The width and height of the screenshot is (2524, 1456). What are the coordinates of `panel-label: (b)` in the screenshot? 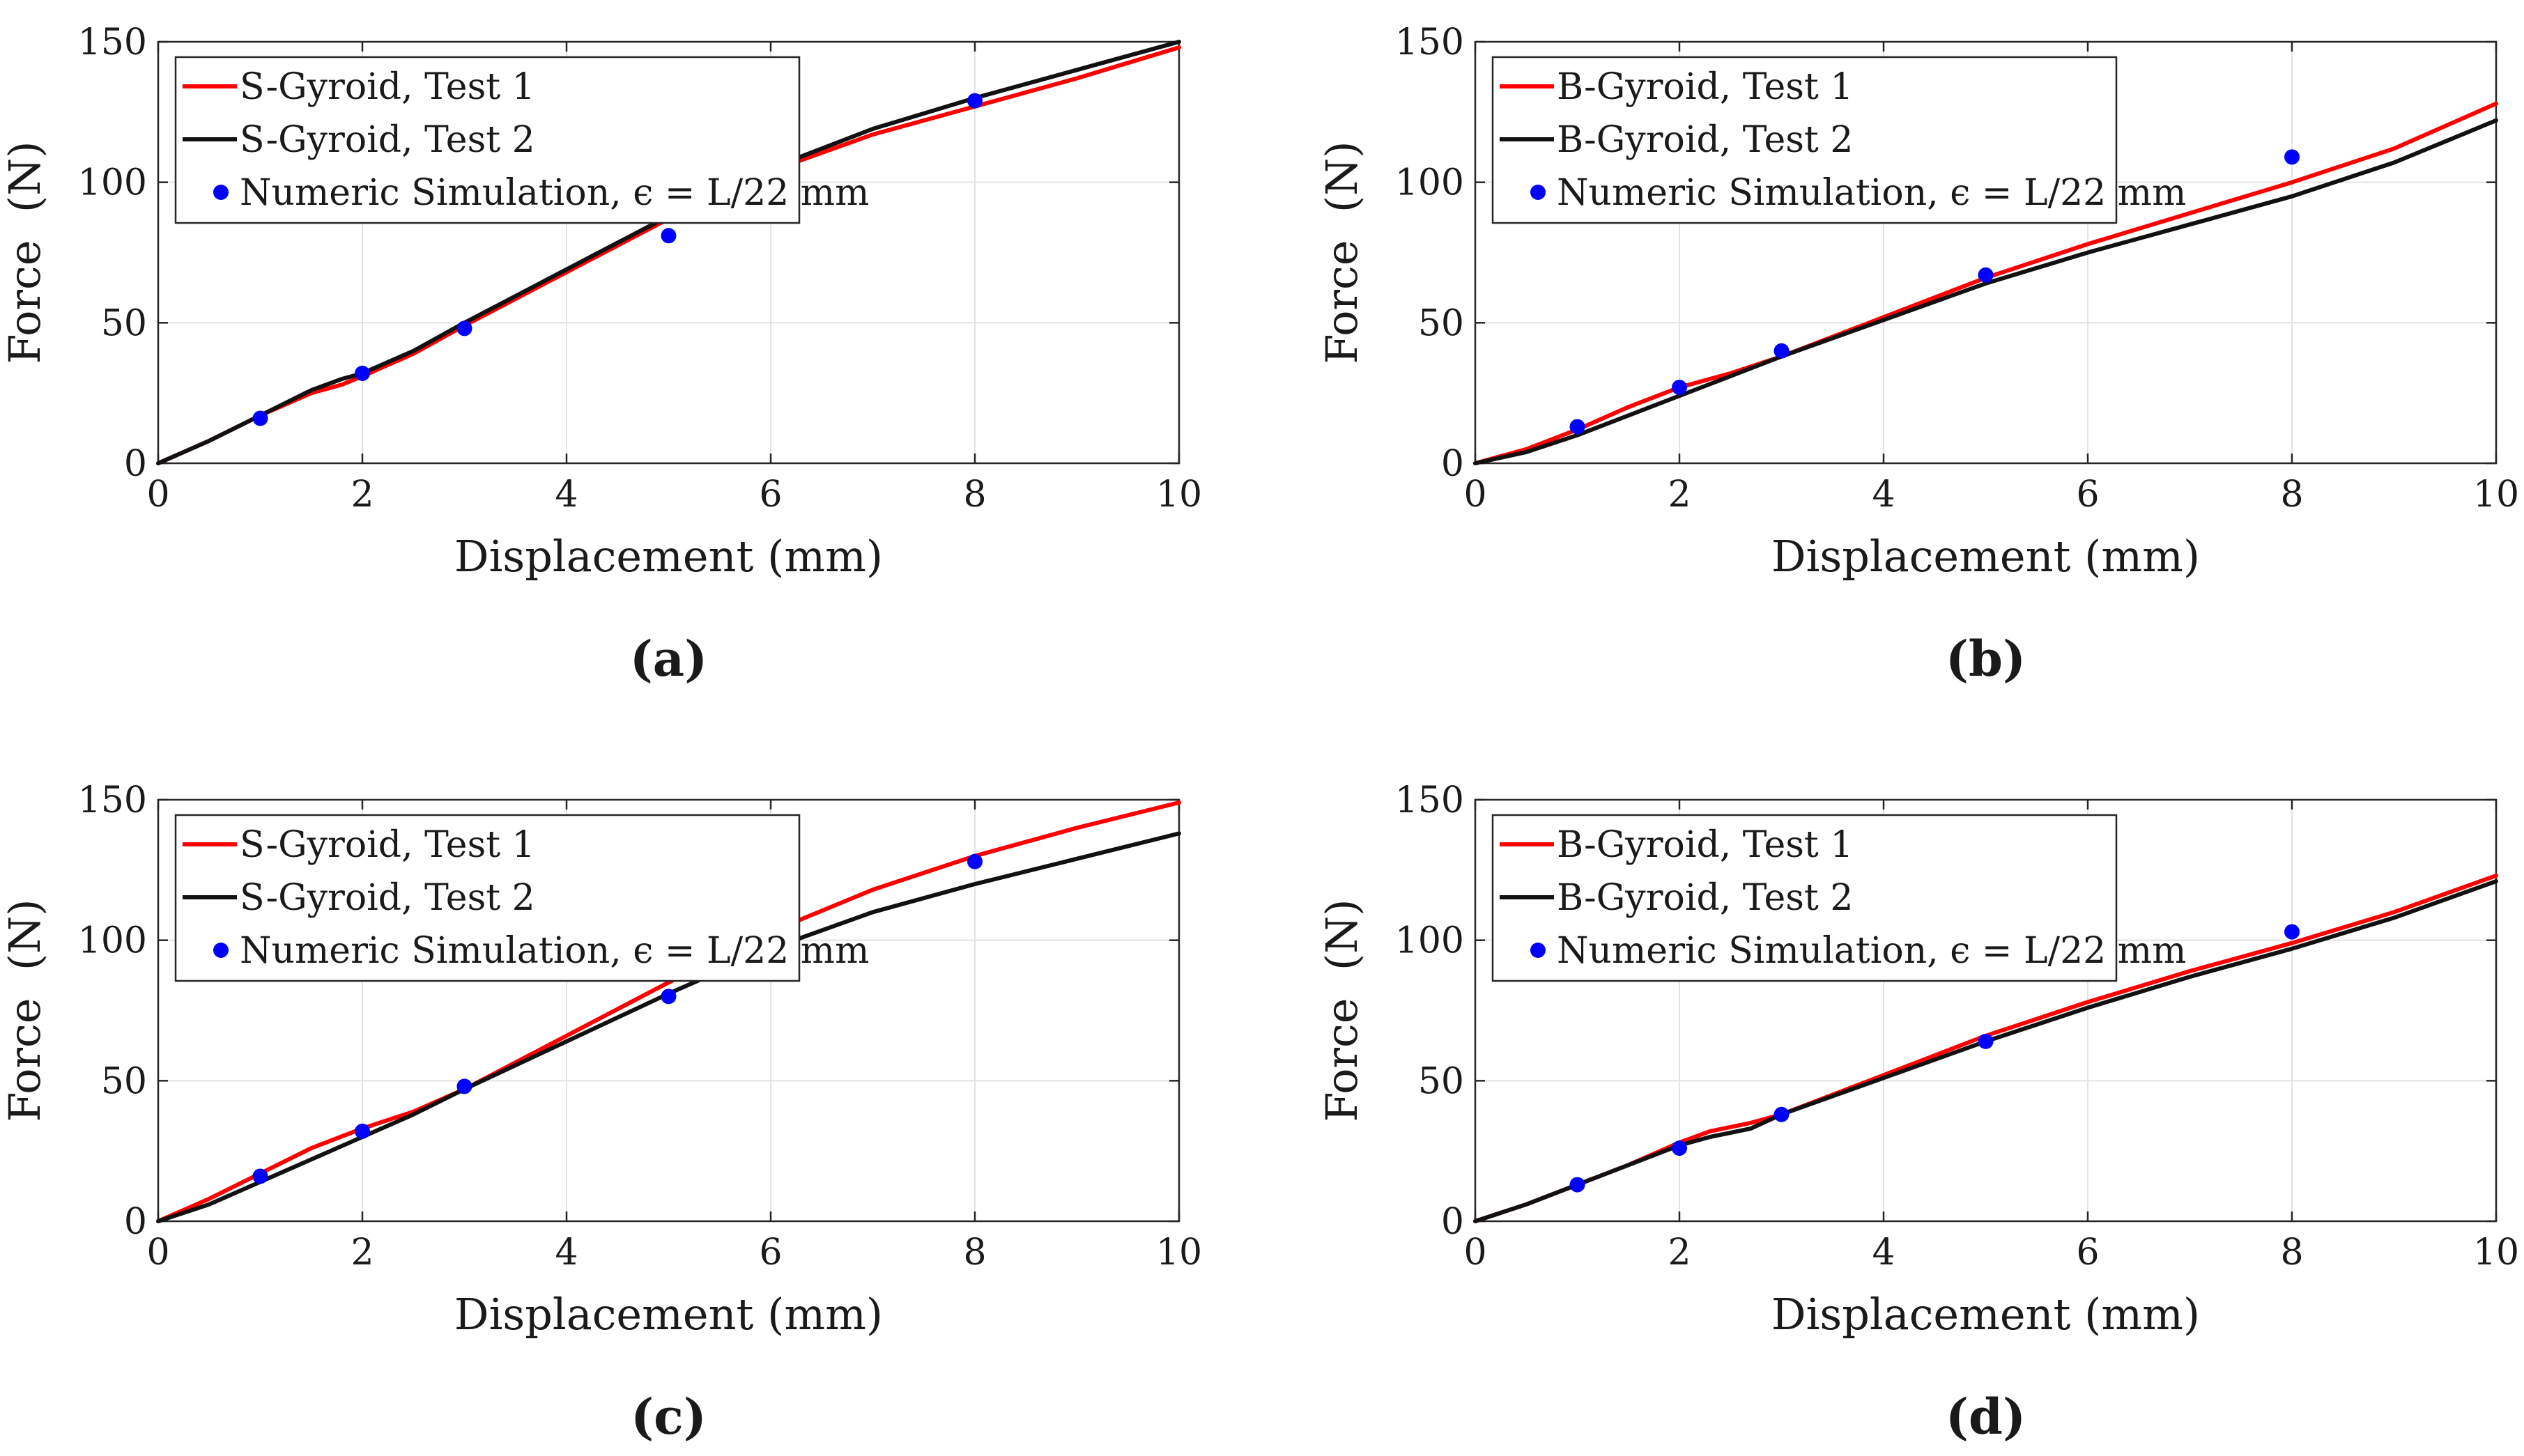 It's located at (1986, 659).